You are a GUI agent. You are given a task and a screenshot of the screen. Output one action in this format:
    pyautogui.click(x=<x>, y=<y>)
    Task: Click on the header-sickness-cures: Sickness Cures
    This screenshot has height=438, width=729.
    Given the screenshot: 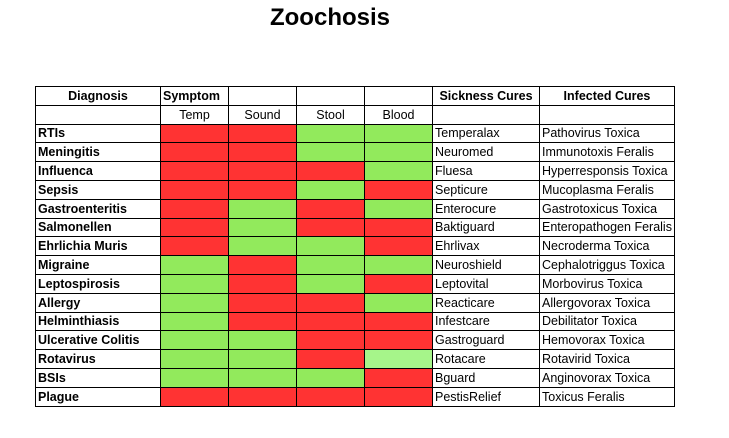 What is the action you would take?
    pyautogui.click(x=486, y=96)
    